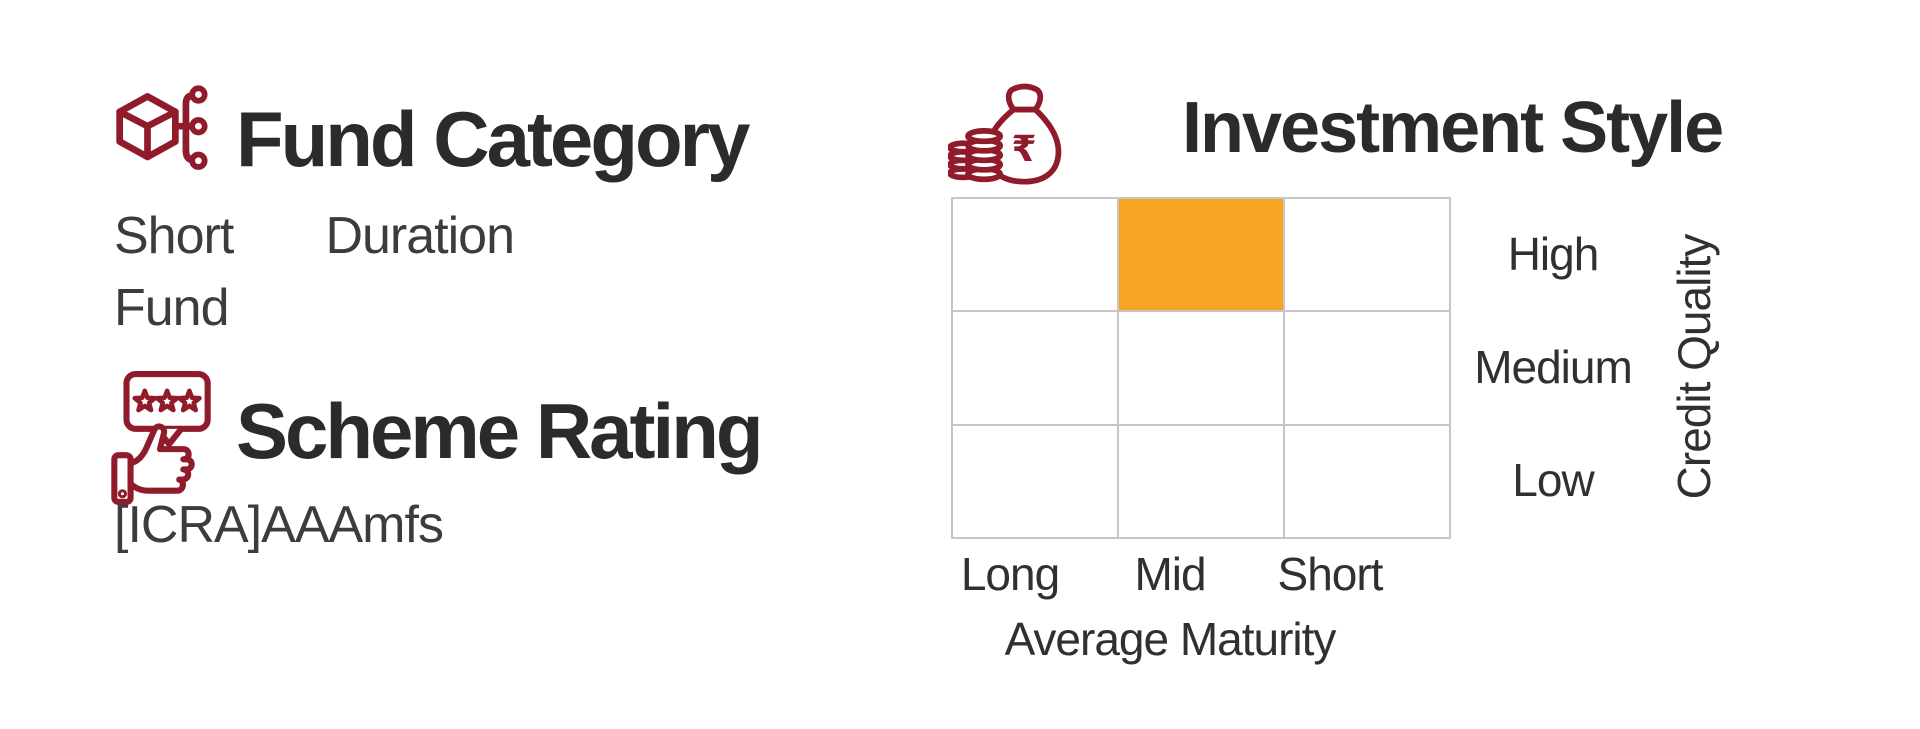 The width and height of the screenshot is (1920, 729). Describe the element at coordinates (1367, 255) in the screenshot. I see `style-grid-cell-high-short` at that location.